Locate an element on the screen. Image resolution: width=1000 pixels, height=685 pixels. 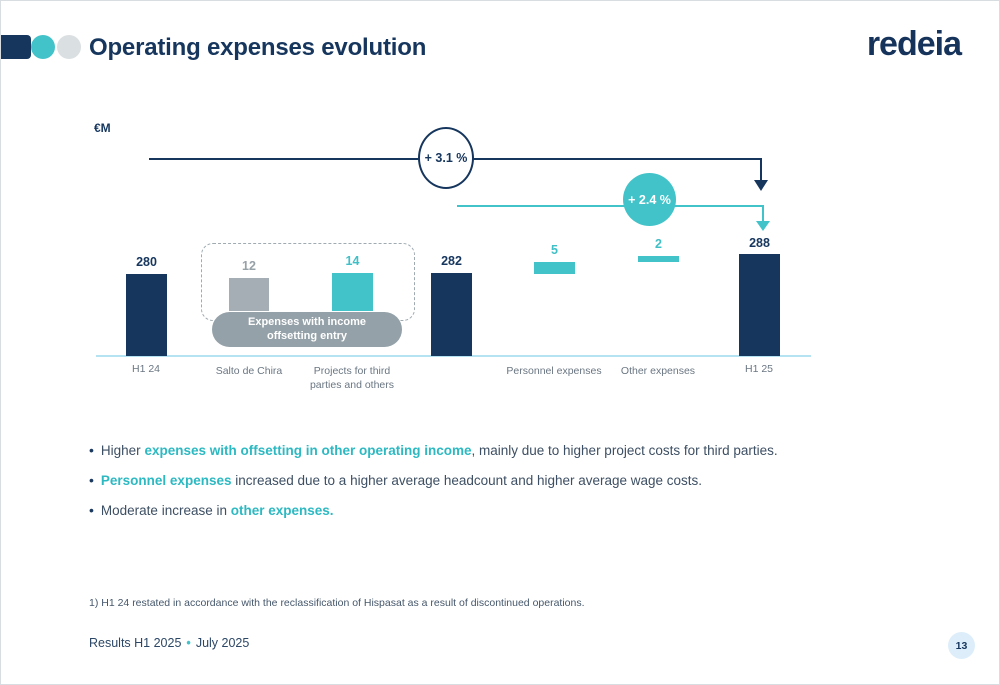
axis-label-other-expenses: Other expenses is located at coordinates (658, 371).